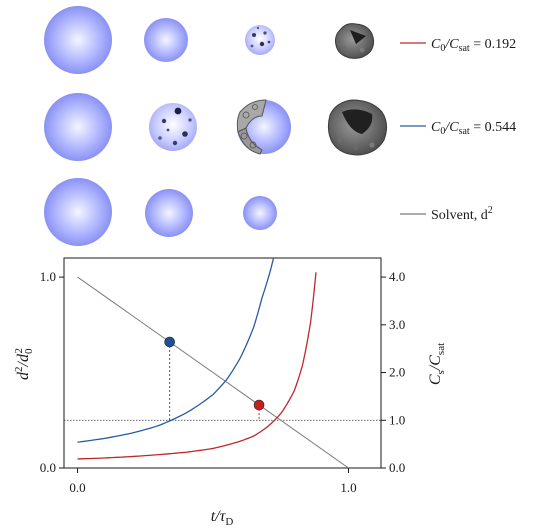 The height and width of the screenshot is (530, 550). I want to click on y-right-tick-label: 4.0, so click(397, 276).